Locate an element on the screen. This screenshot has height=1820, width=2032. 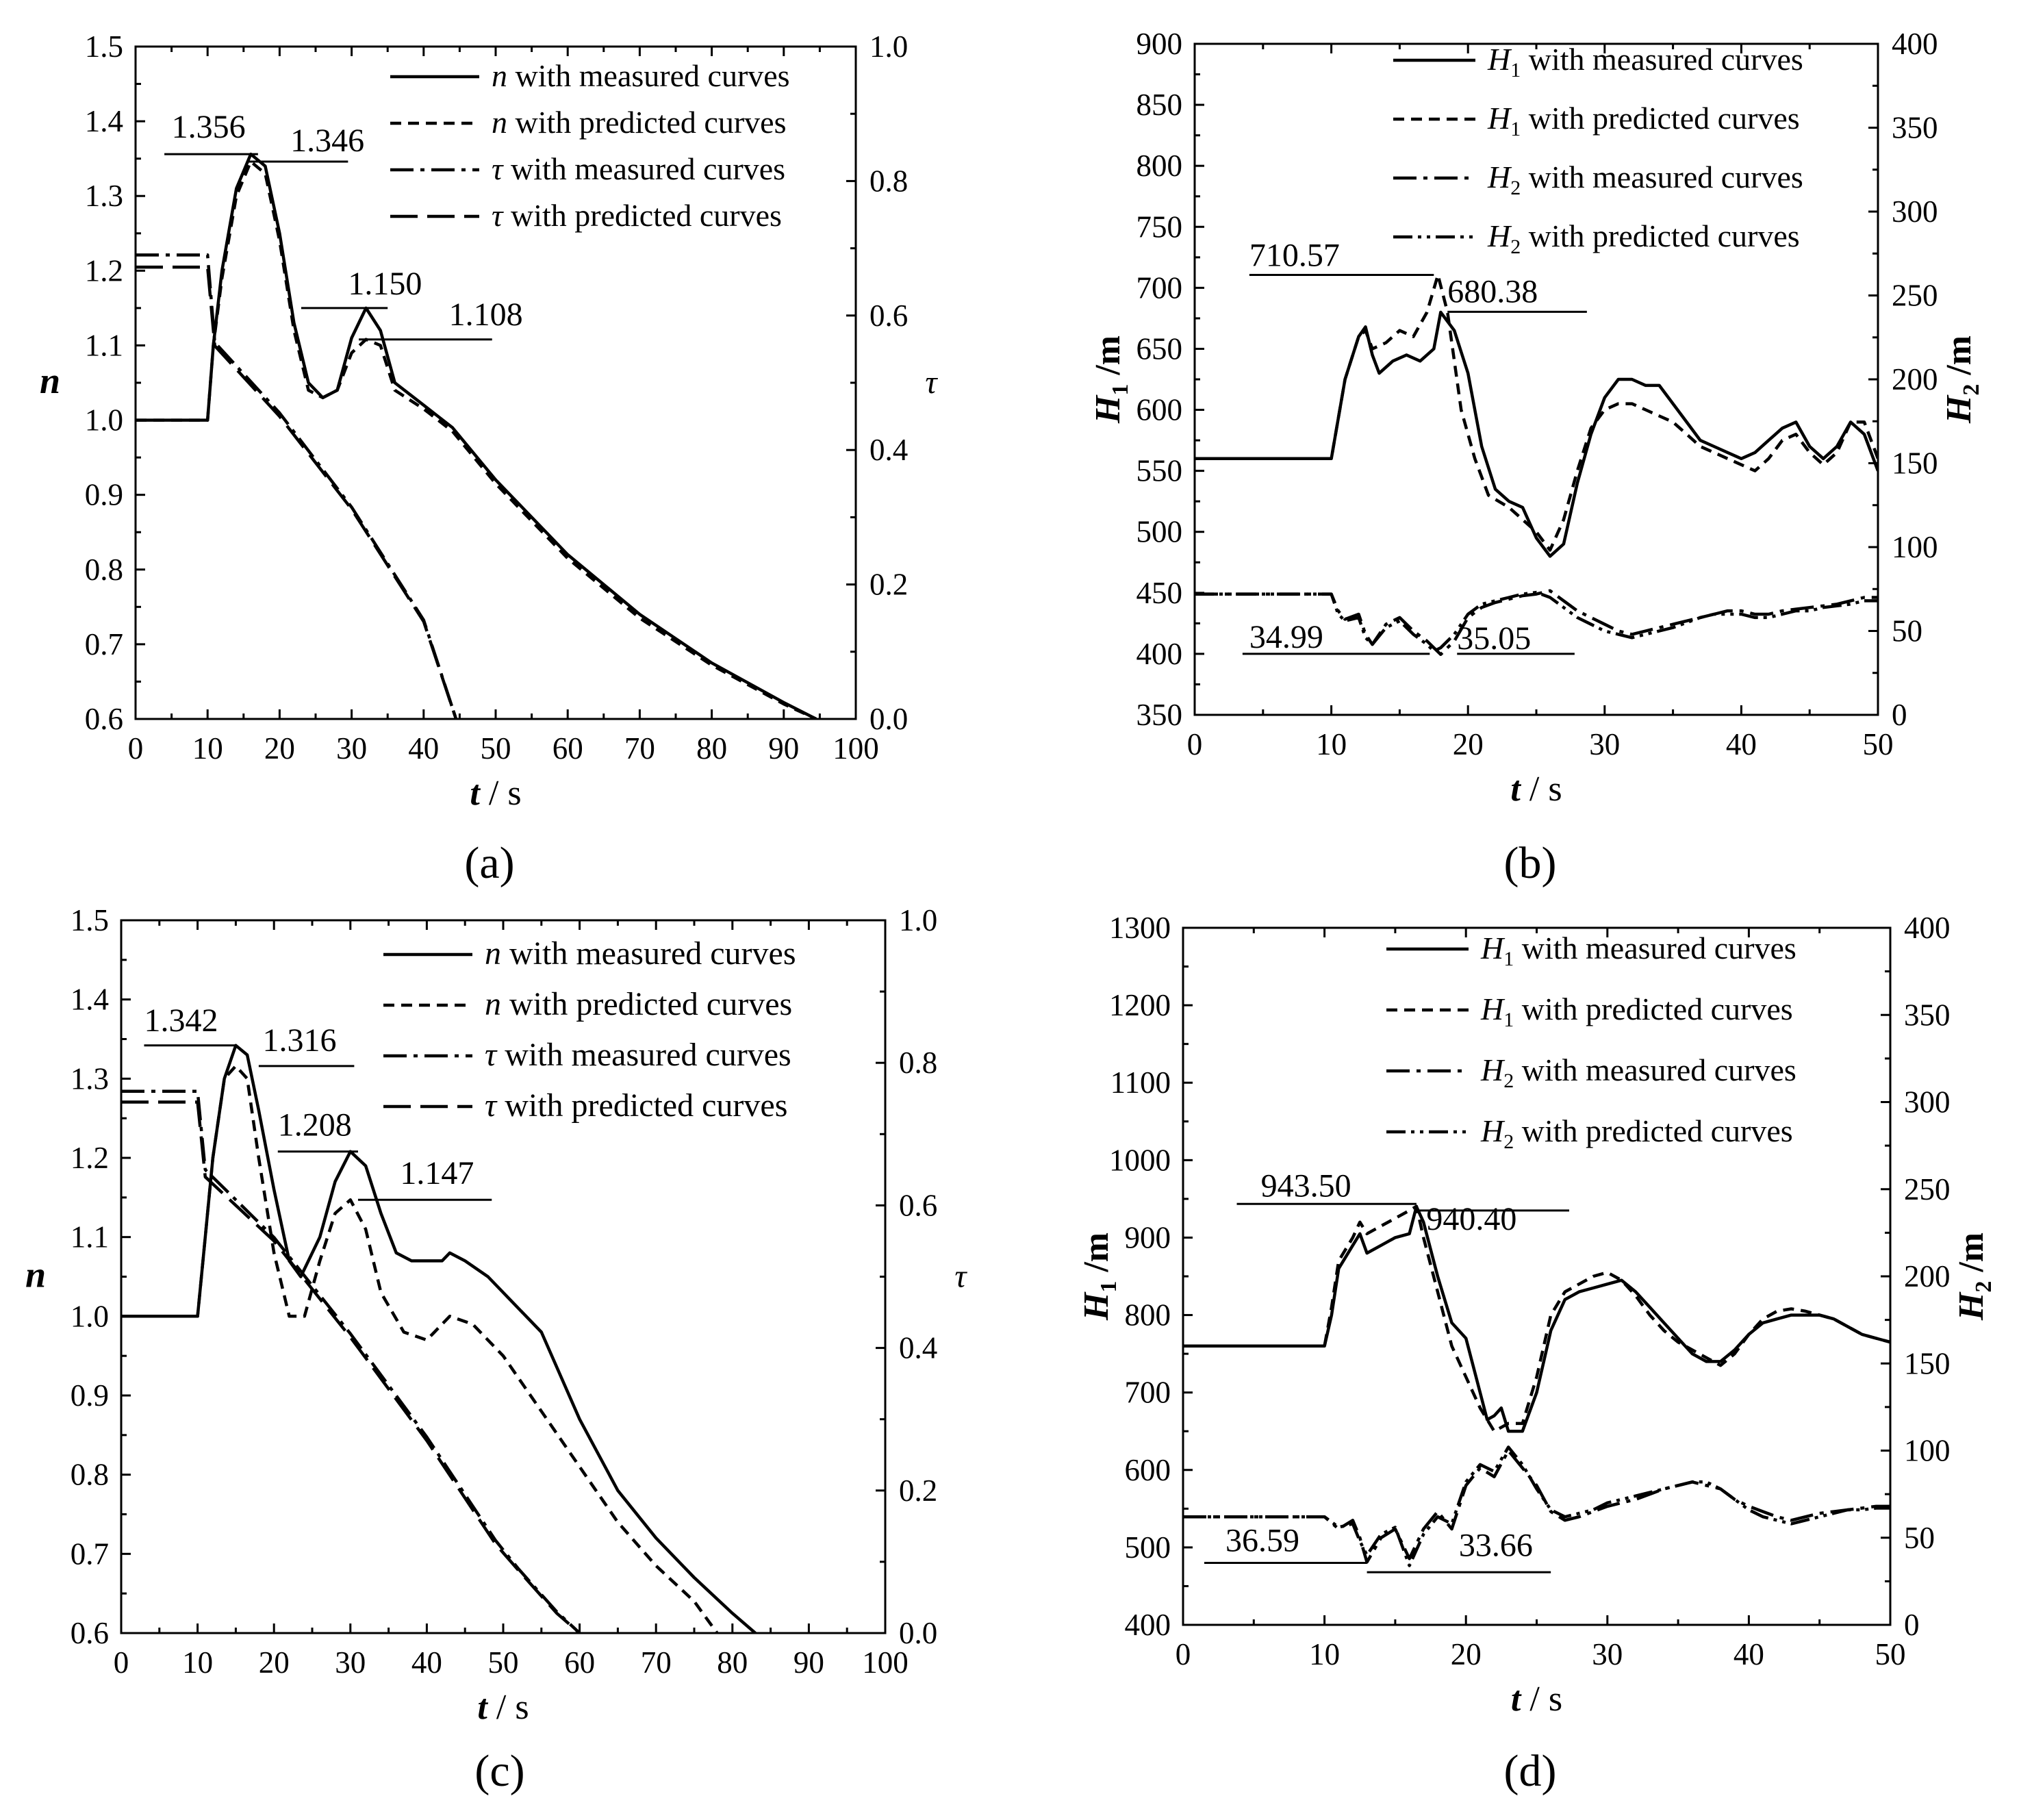
y-left-tick-label: 1.4 is located at coordinates (90, 1000).